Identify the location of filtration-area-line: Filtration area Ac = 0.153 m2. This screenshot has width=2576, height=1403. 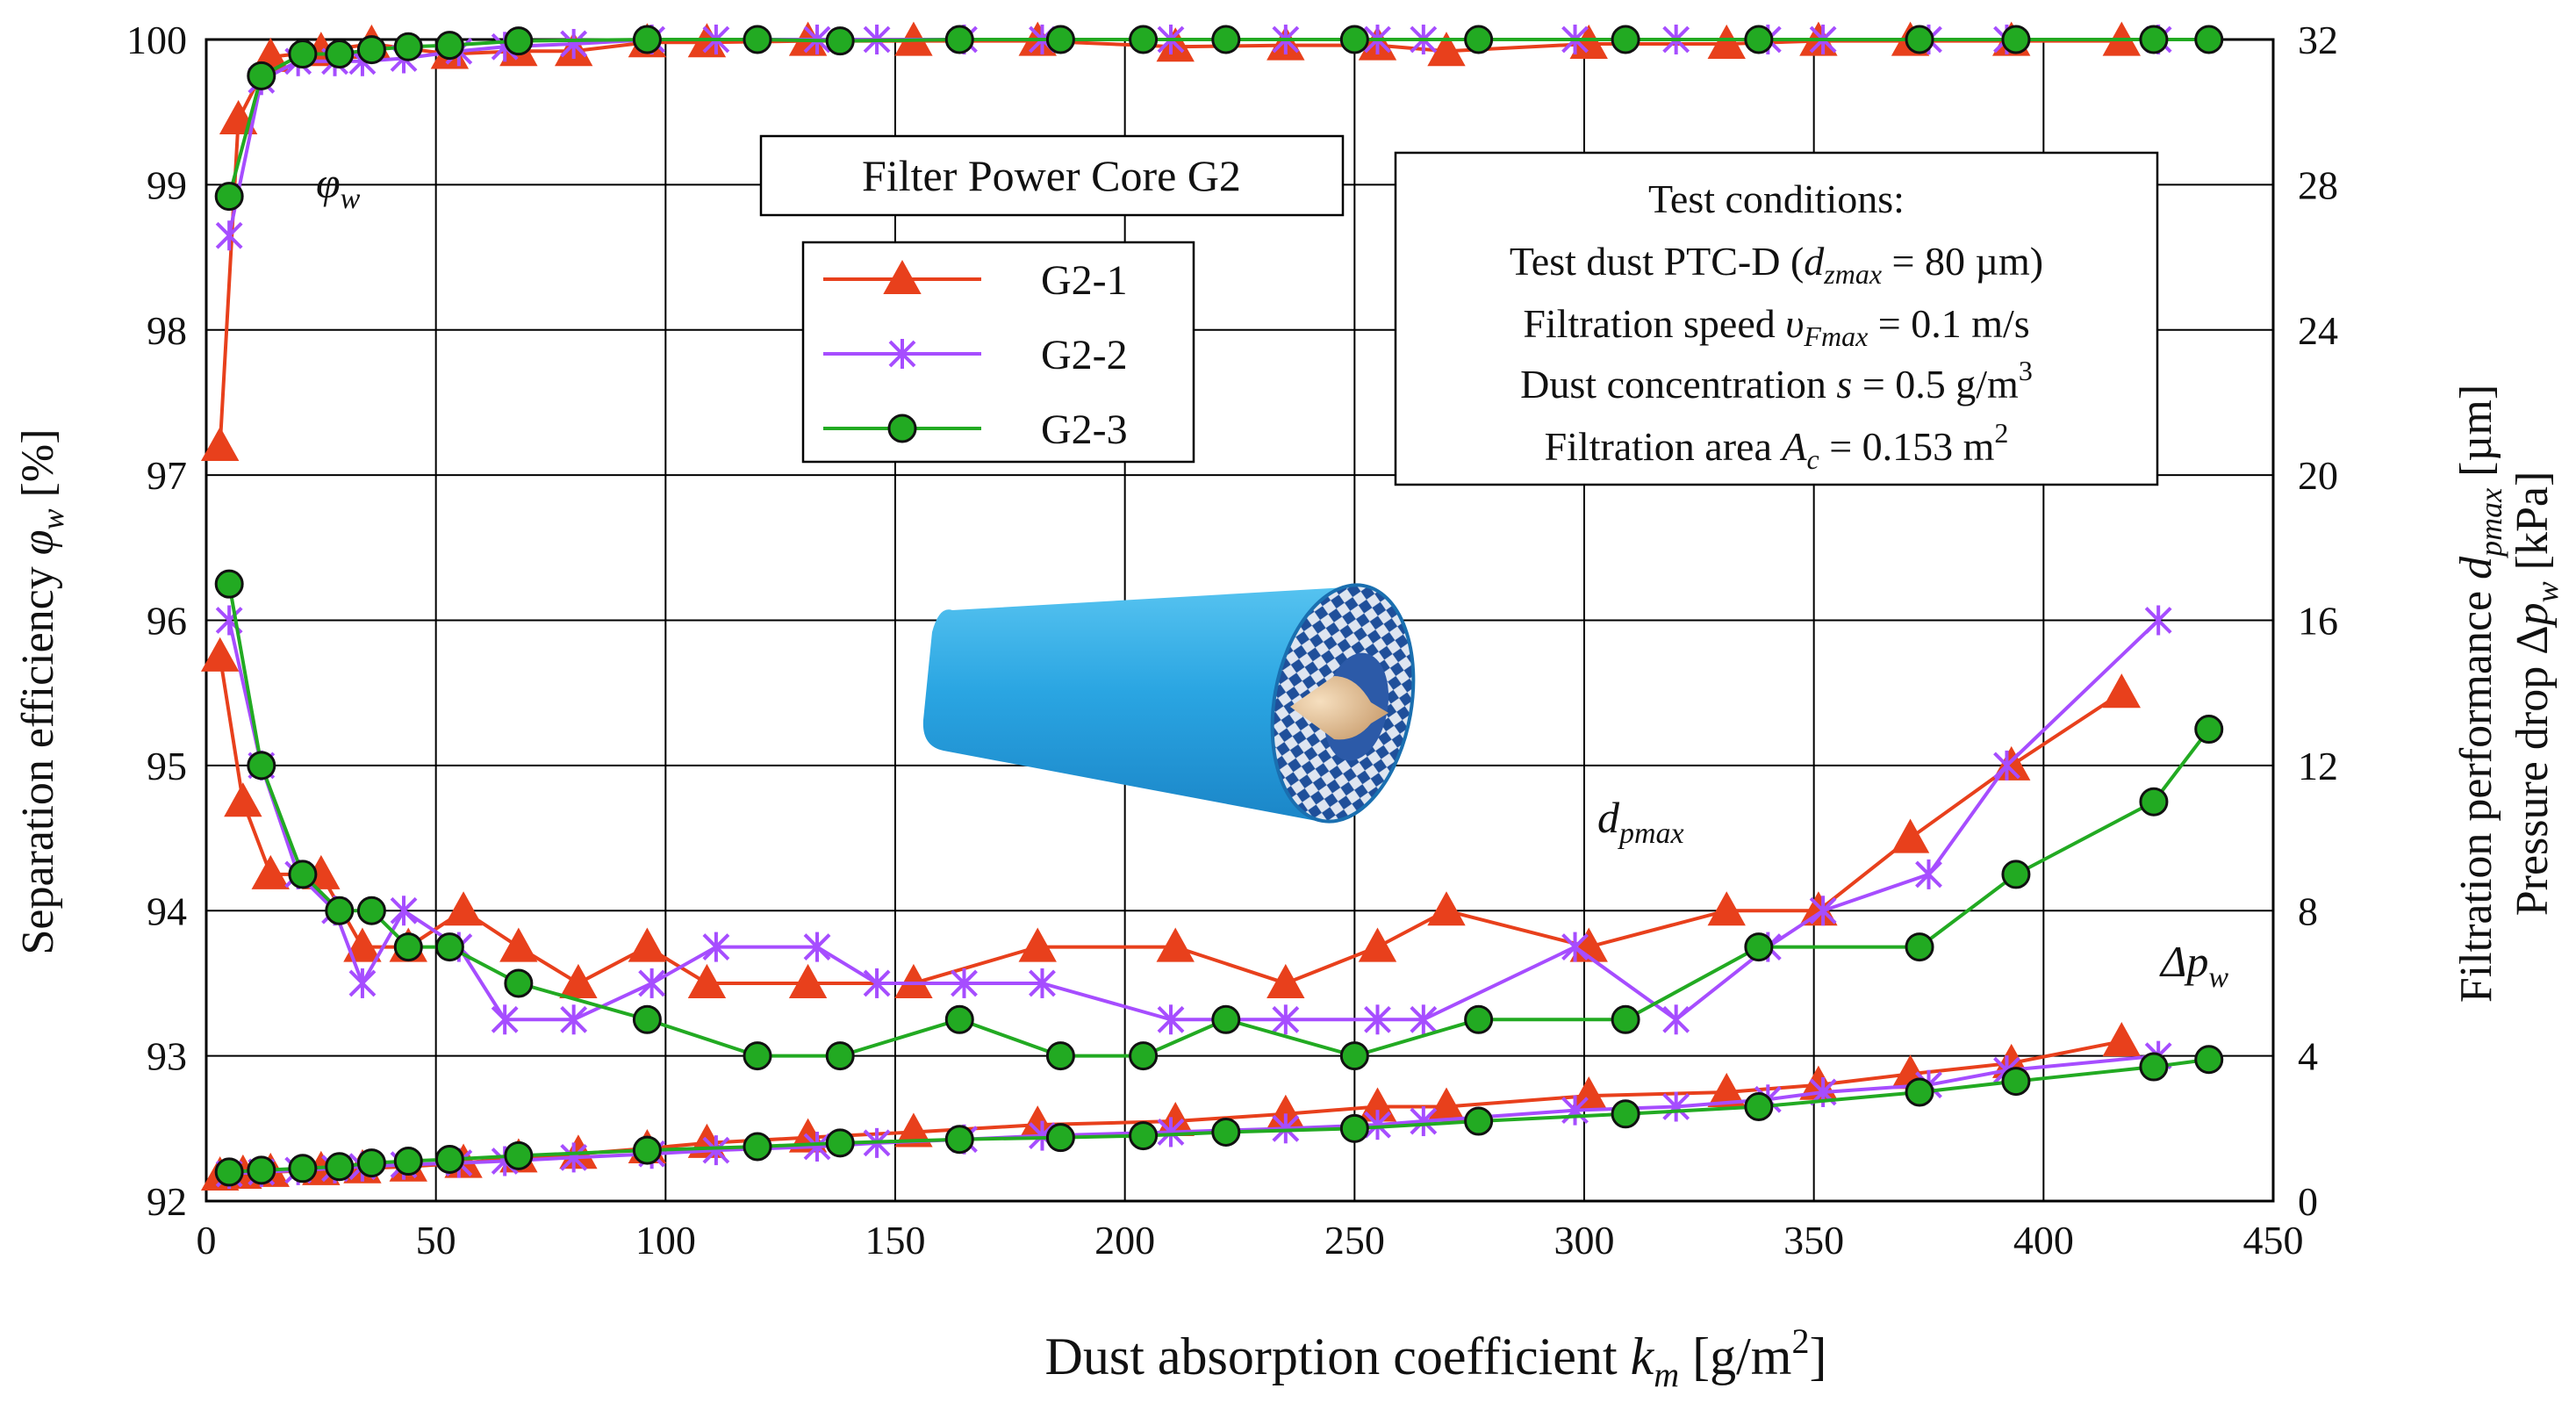
(1777, 446).